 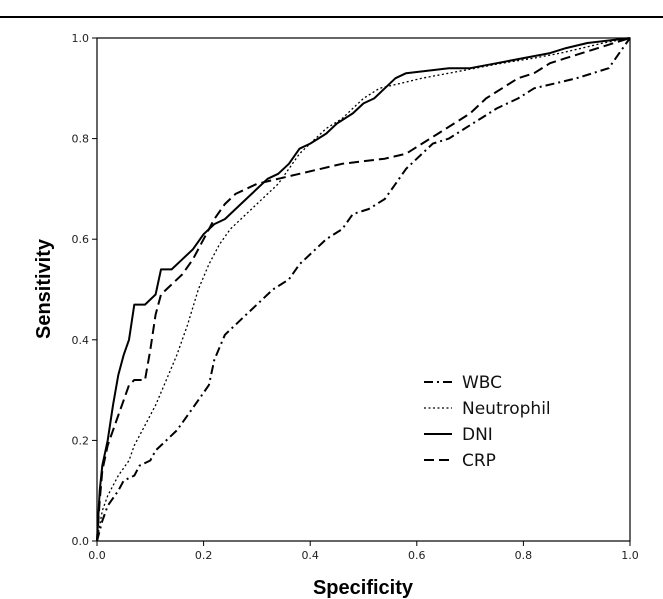 What do you see at coordinates (310, 555) in the screenshot?
I see `x-tick-label: 0.4` at bounding box center [310, 555].